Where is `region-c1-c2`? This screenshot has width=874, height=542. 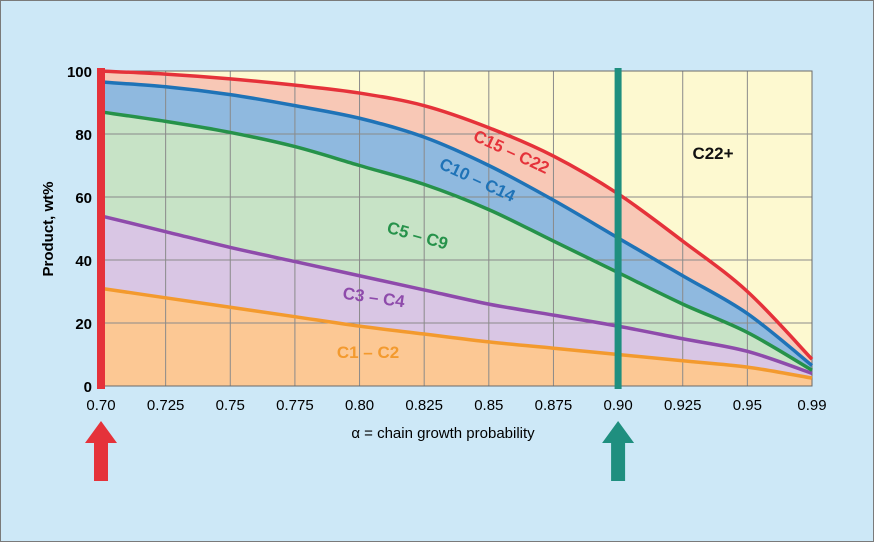 region-c1-c2 is located at coordinates (456, 337).